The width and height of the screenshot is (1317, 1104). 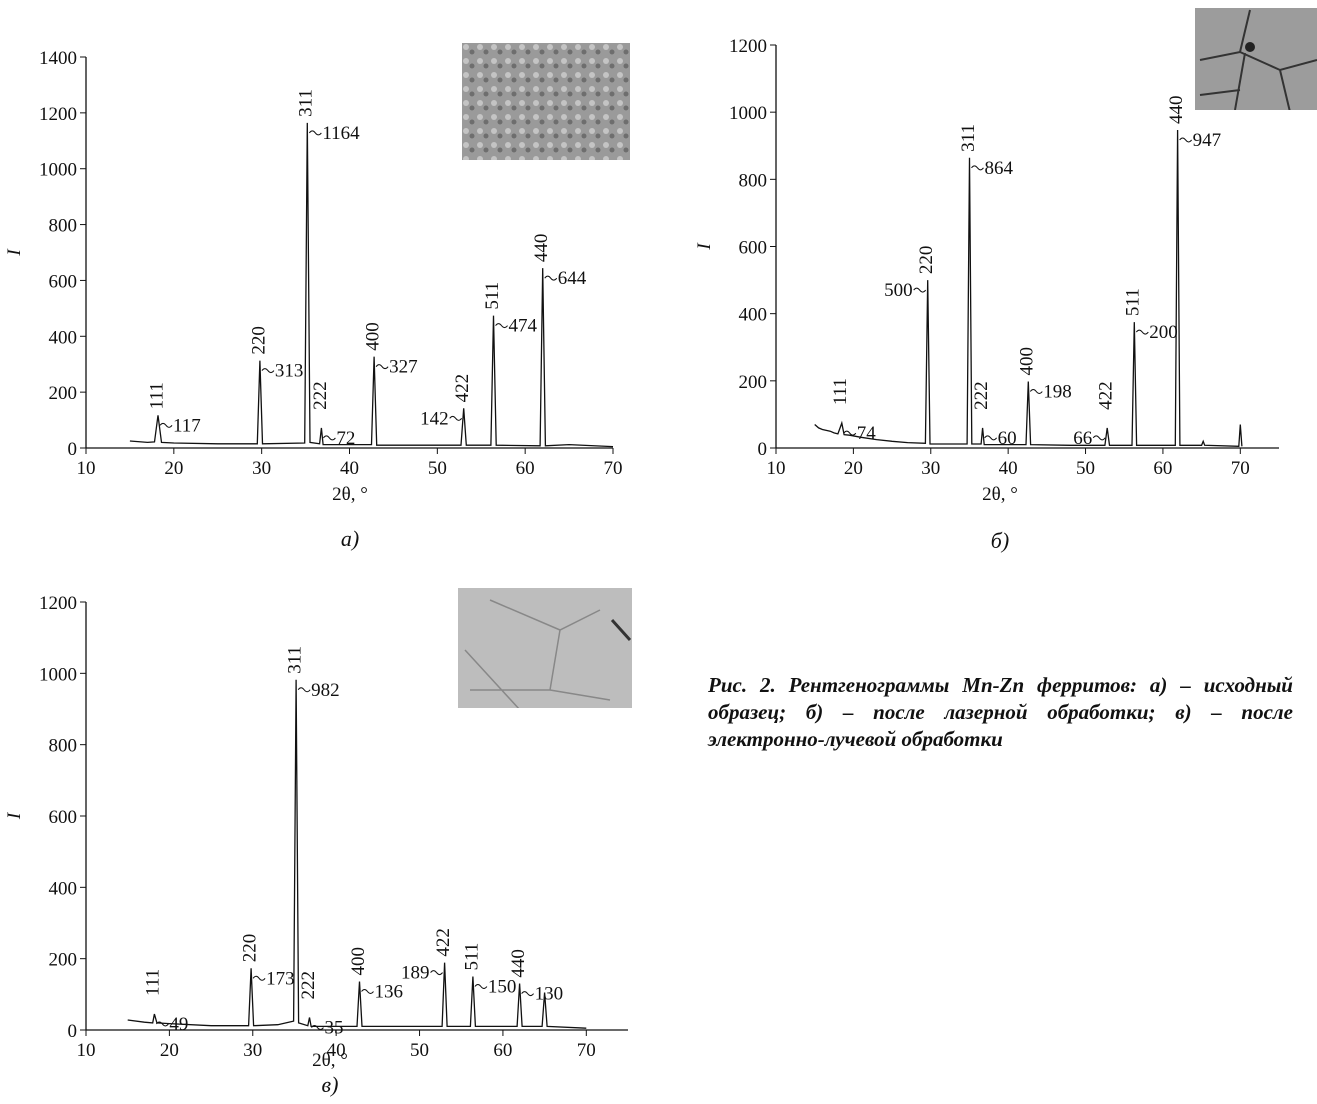 I want to click on hkl-label: 400, so click(x=372, y=336).